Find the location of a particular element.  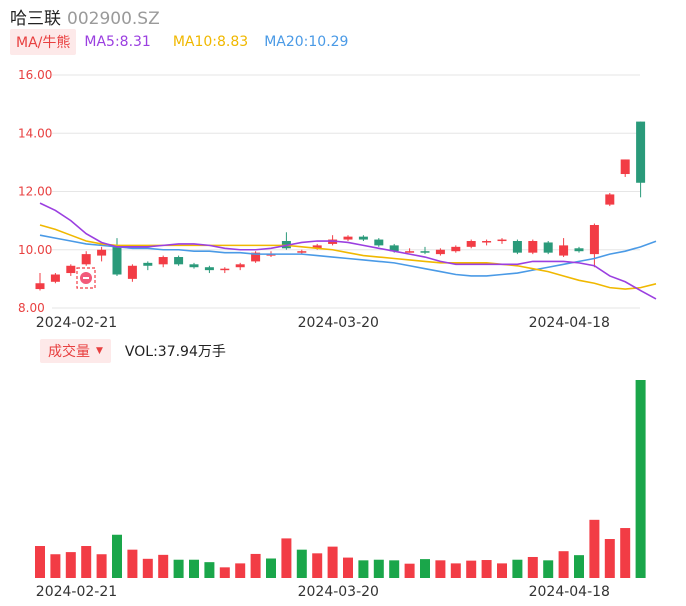

moving-average-lines is located at coordinates (348, 251).